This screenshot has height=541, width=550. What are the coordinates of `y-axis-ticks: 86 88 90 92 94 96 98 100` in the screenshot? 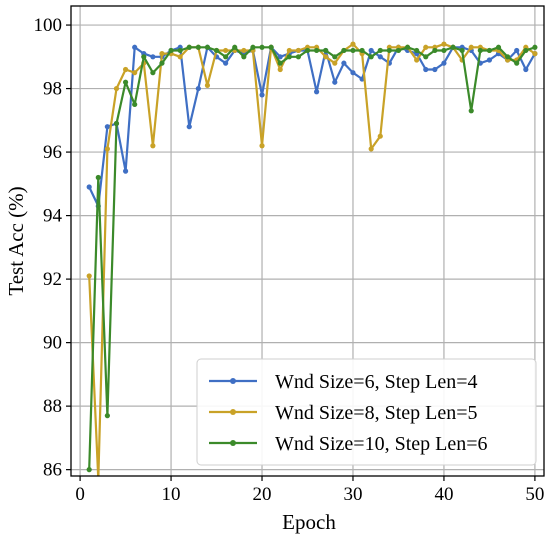 It's located at (52, 248).